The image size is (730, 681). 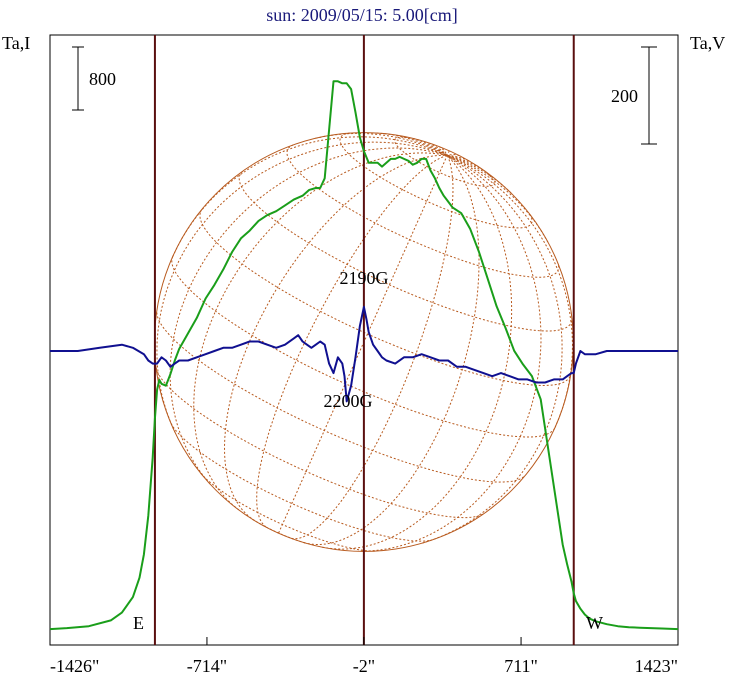 What do you see at coordinates (656, 666) in the screenshot?
I see `x-tick-label: 1423"` at bounding box center [656, 666].